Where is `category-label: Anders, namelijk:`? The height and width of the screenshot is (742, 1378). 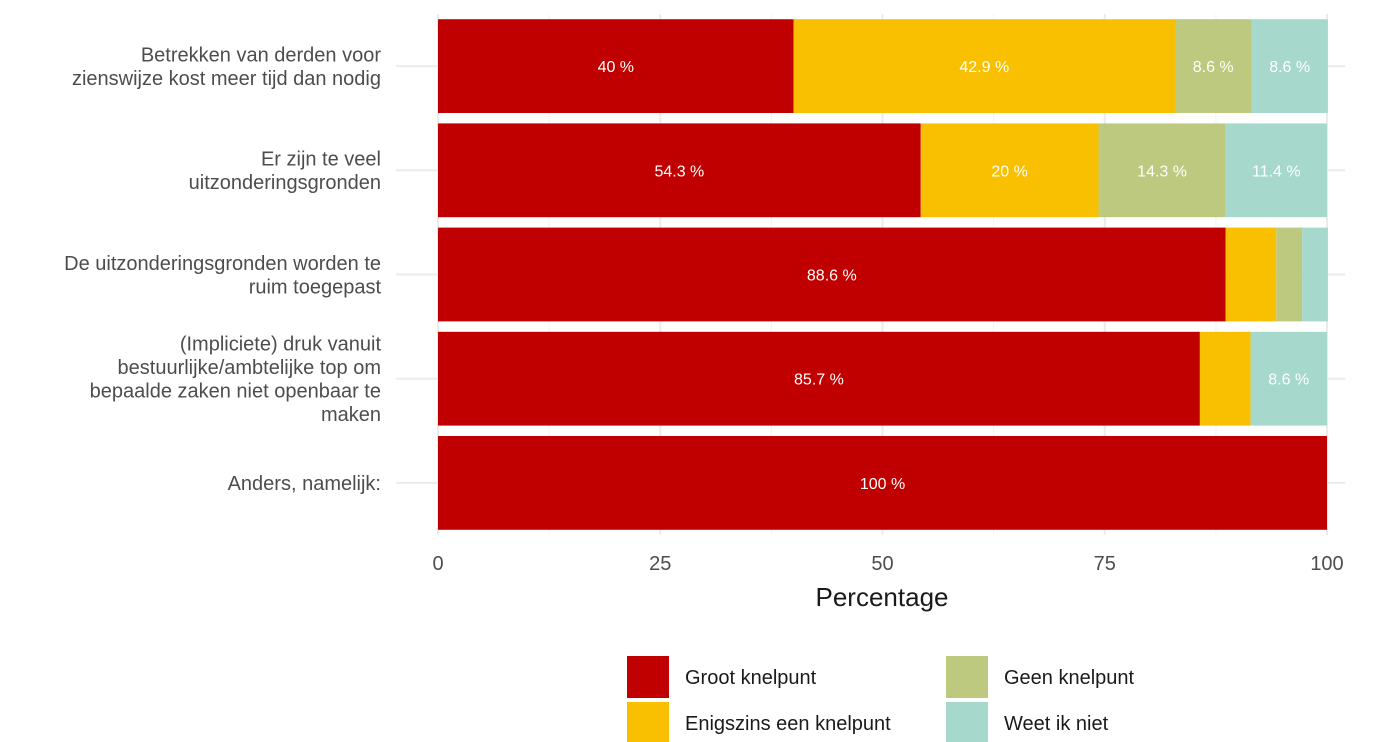 category-label: Anders, namelijk: is located at coordinates (304, 484).